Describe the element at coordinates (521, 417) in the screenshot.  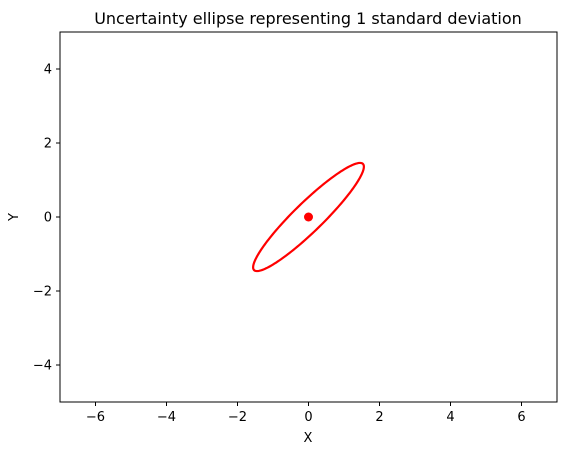
I see `x-tick-label: 6` at that location.